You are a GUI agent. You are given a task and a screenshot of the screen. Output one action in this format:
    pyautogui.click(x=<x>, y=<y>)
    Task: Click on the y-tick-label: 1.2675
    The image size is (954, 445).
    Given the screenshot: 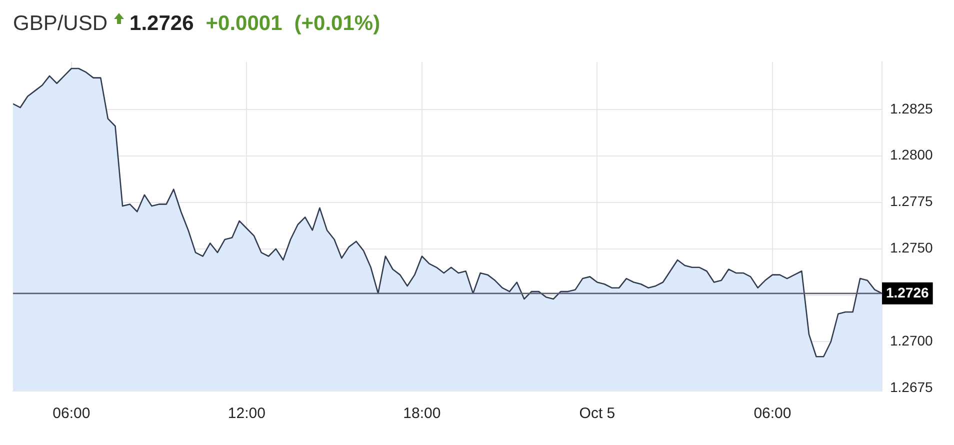 What is the action you would take?
    pyautogui.click(x=912, y=387)
    